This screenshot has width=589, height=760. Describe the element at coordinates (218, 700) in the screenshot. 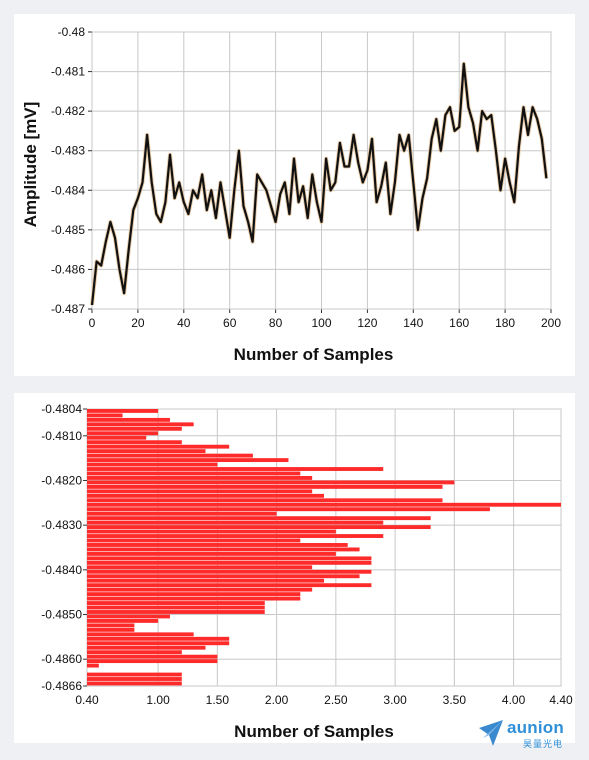

I see `bottom-x-tick-label: 1.50` at that location.